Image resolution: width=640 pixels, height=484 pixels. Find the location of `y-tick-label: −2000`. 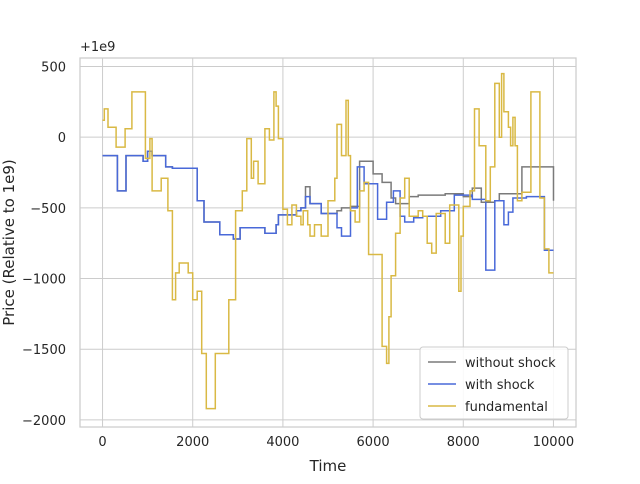

y-tick-label: −2000 is located at coordinates (44, 421).